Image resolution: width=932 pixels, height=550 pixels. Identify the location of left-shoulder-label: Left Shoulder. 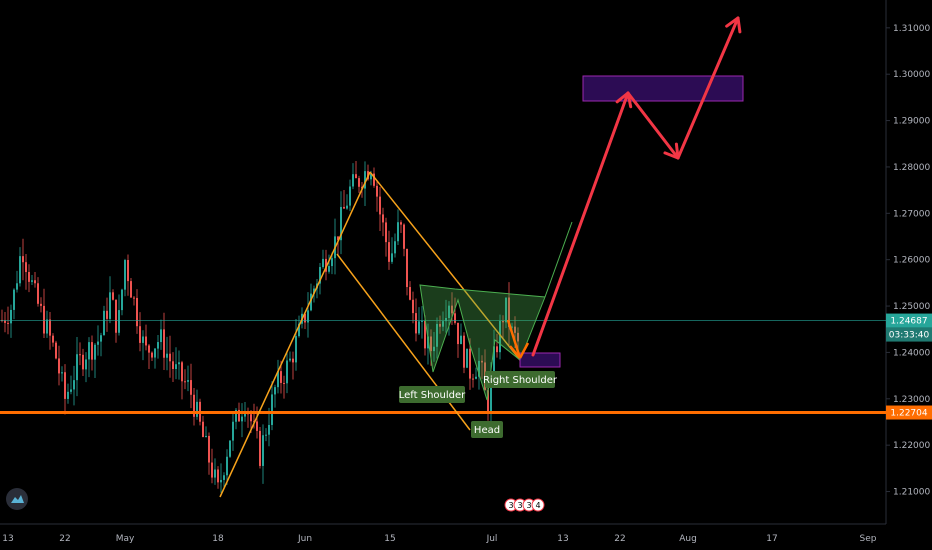
(432, 394).